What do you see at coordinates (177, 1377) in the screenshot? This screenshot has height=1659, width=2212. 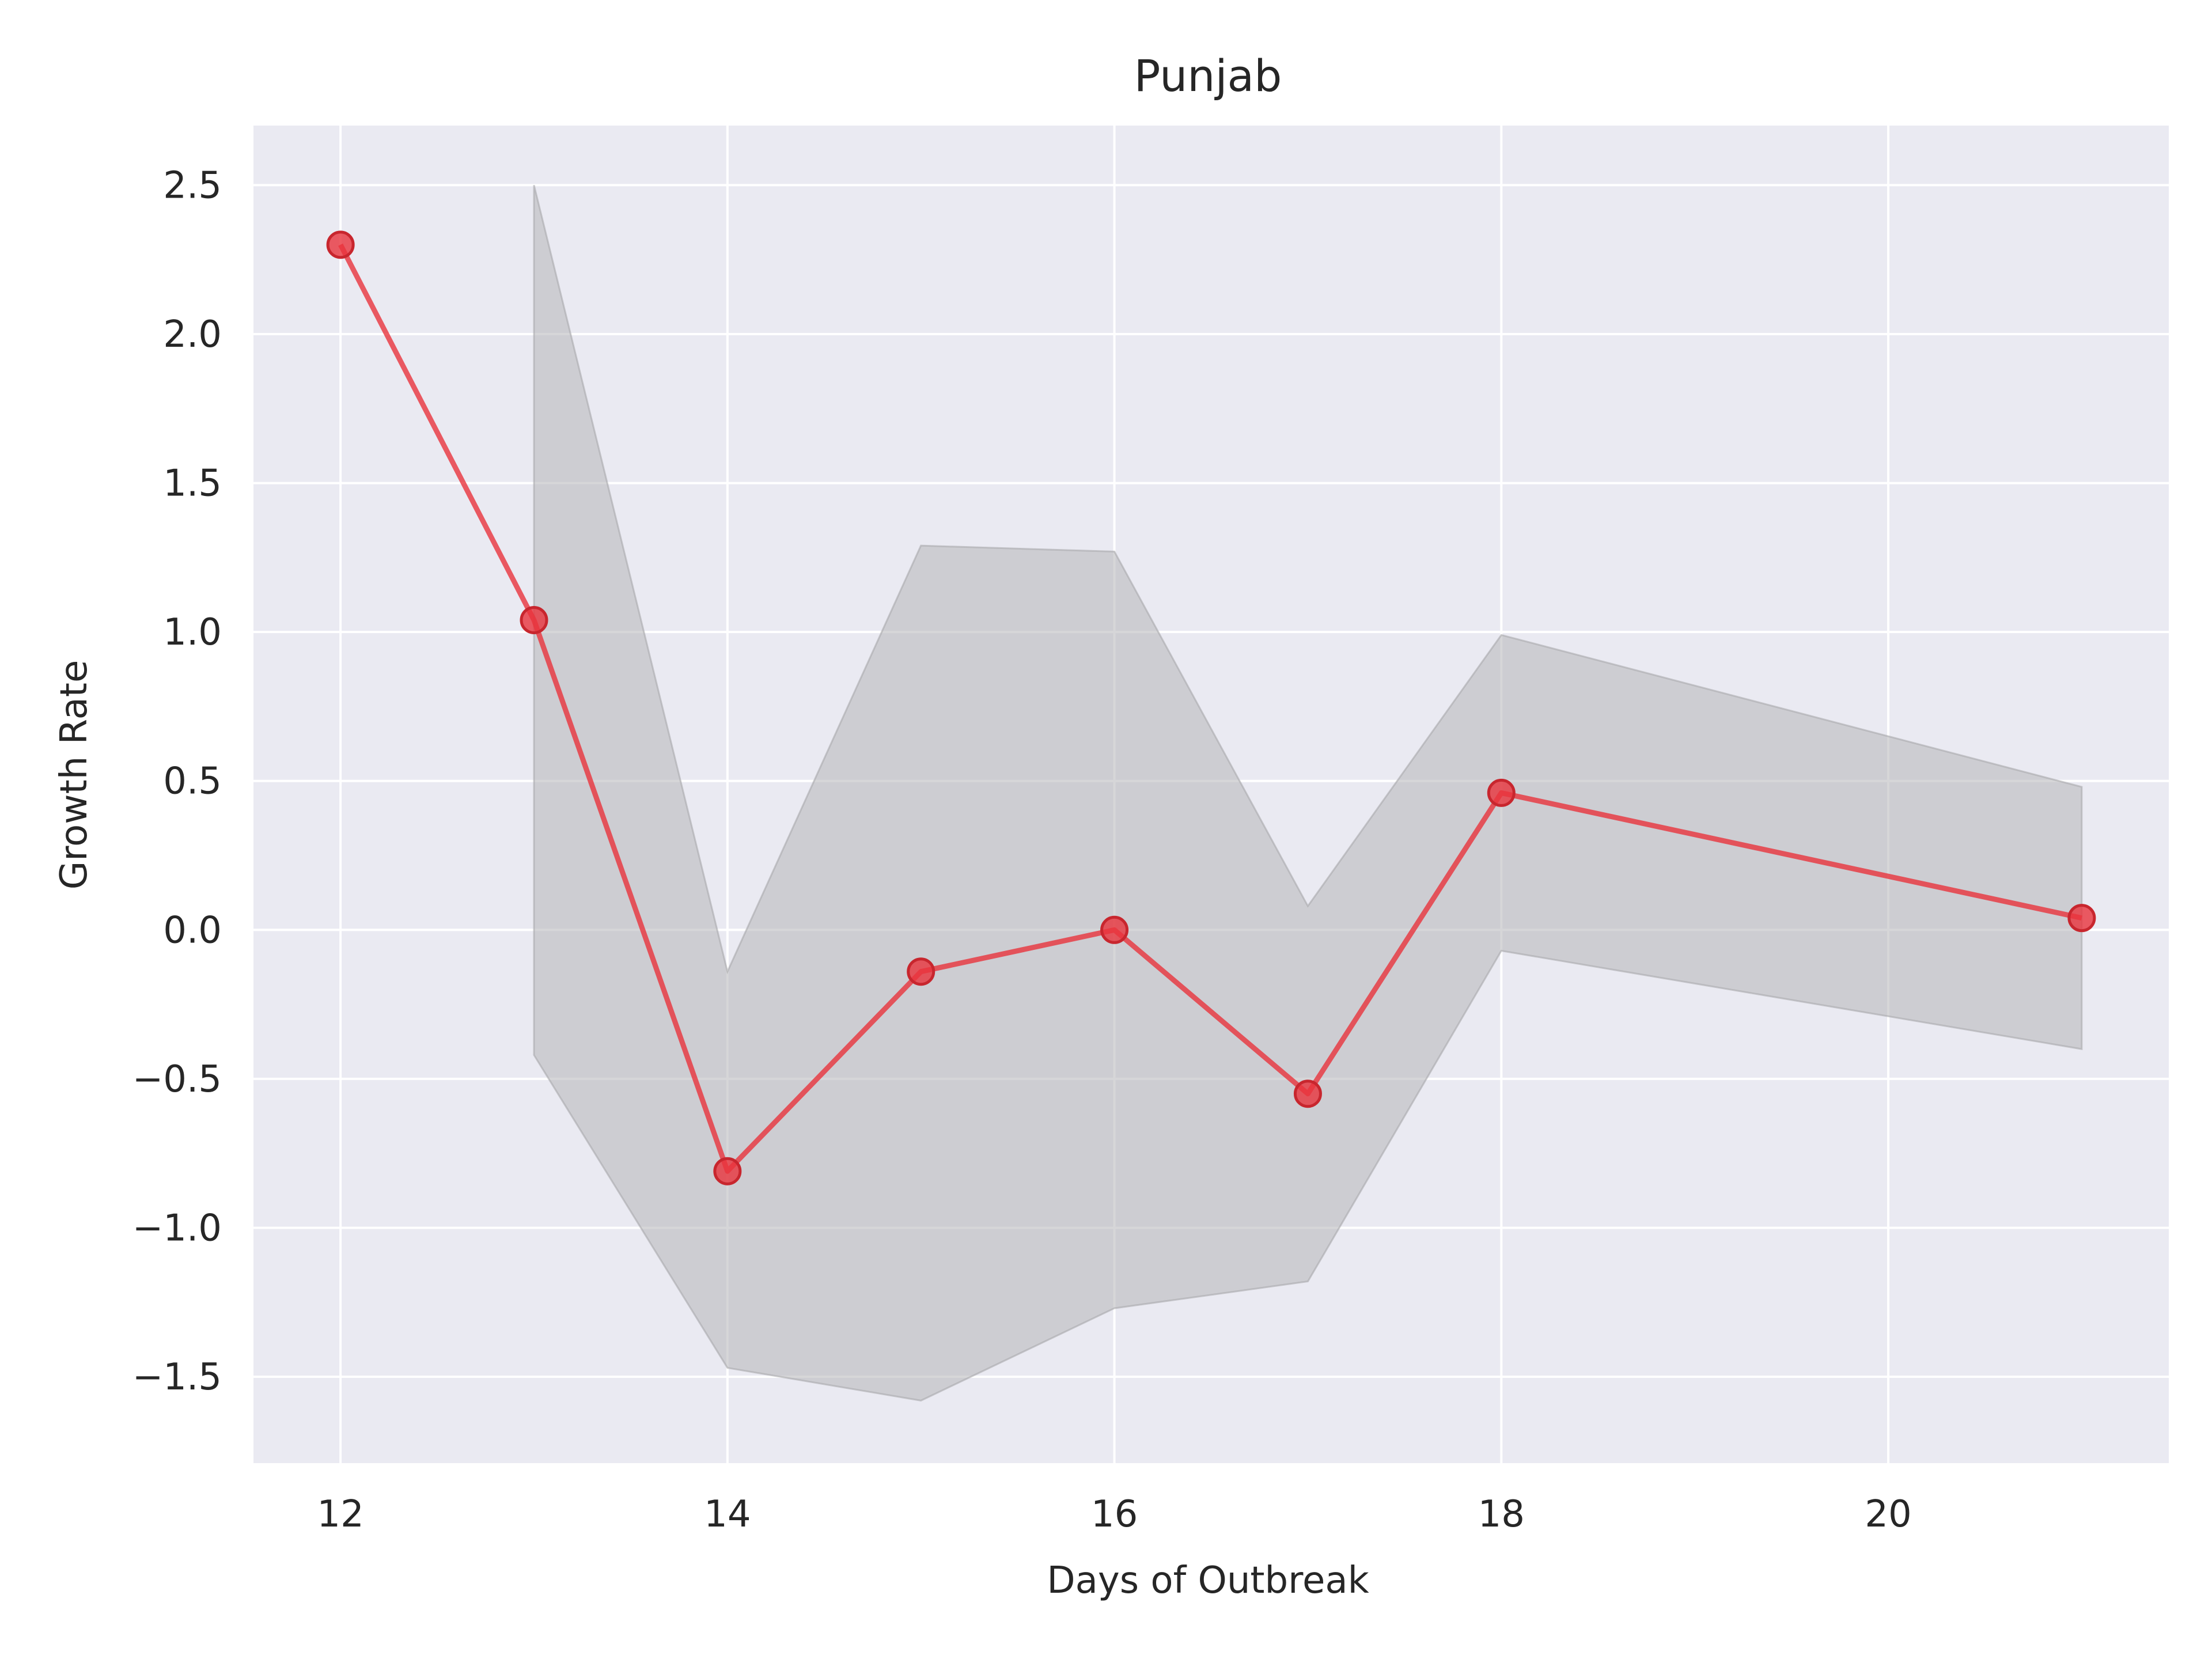 I see `y-tick-label: −1.5` at bounding box center [177, 1377].